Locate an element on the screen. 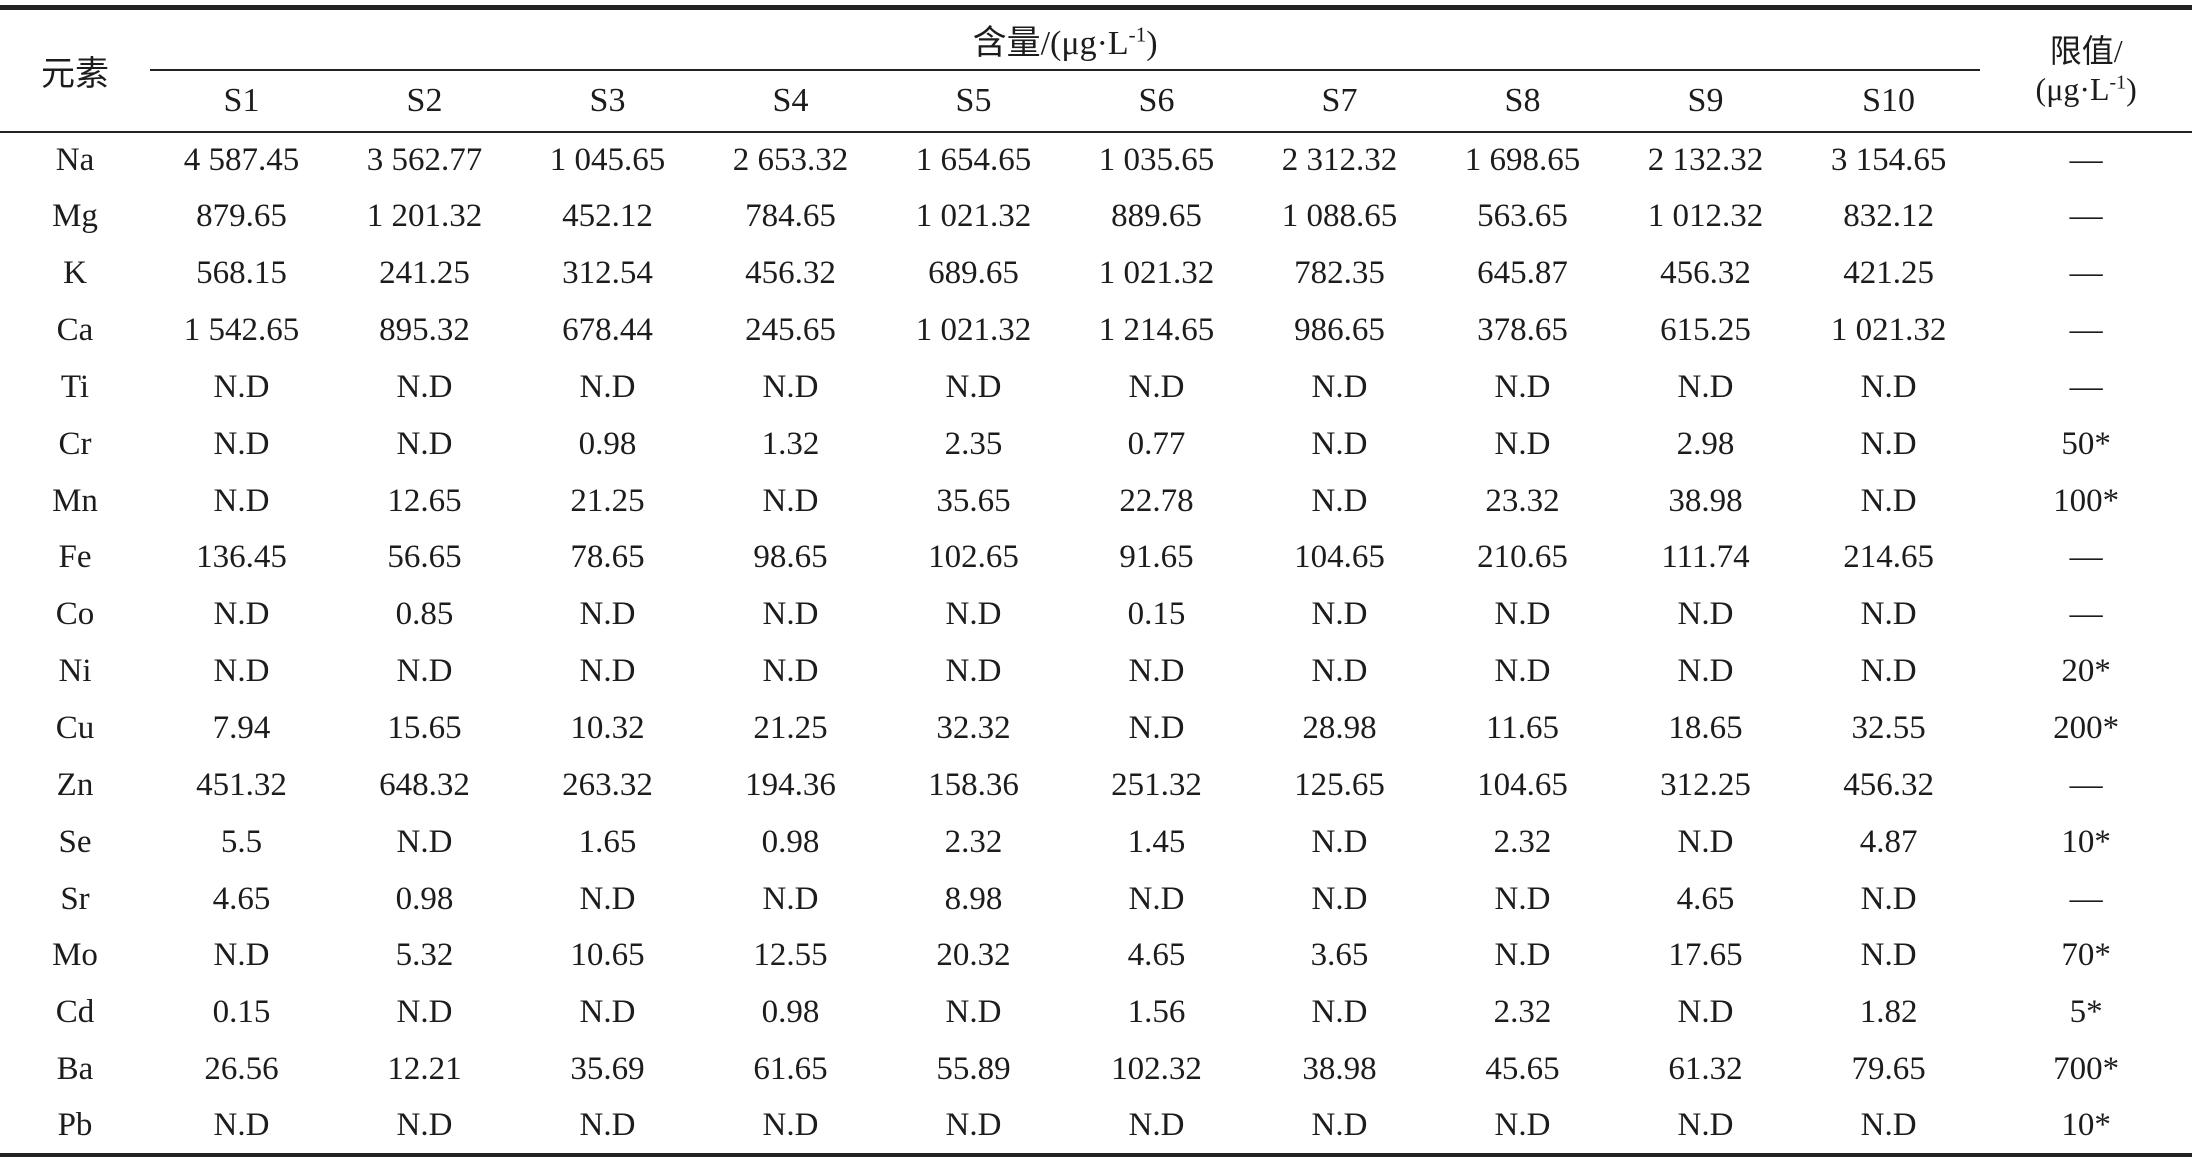 The height and width of the screenshot is (1165, 2192). element-cell: Ti is located at coordinates (75, 386).